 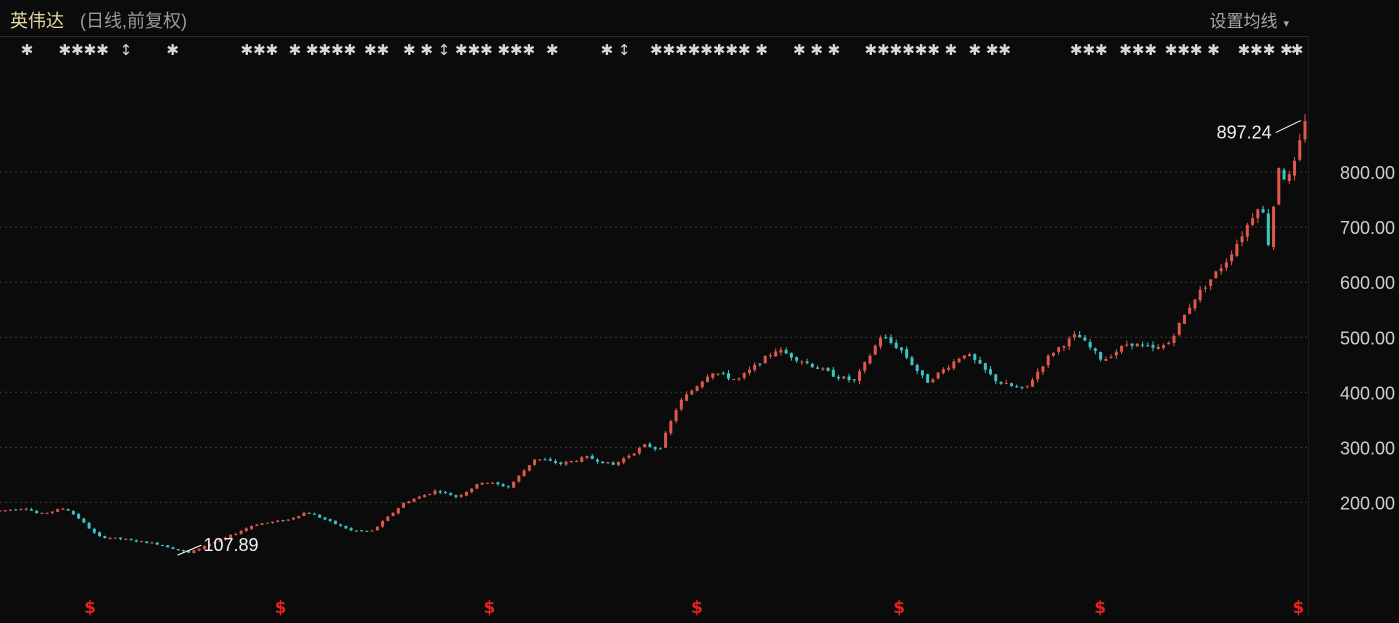 I want to click on y-tick-label: 300.00, so click(x=1367, y=448).